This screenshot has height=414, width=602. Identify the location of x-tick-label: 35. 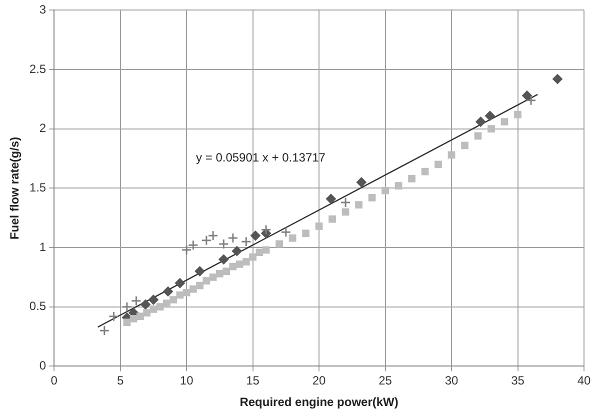
(518, 381).